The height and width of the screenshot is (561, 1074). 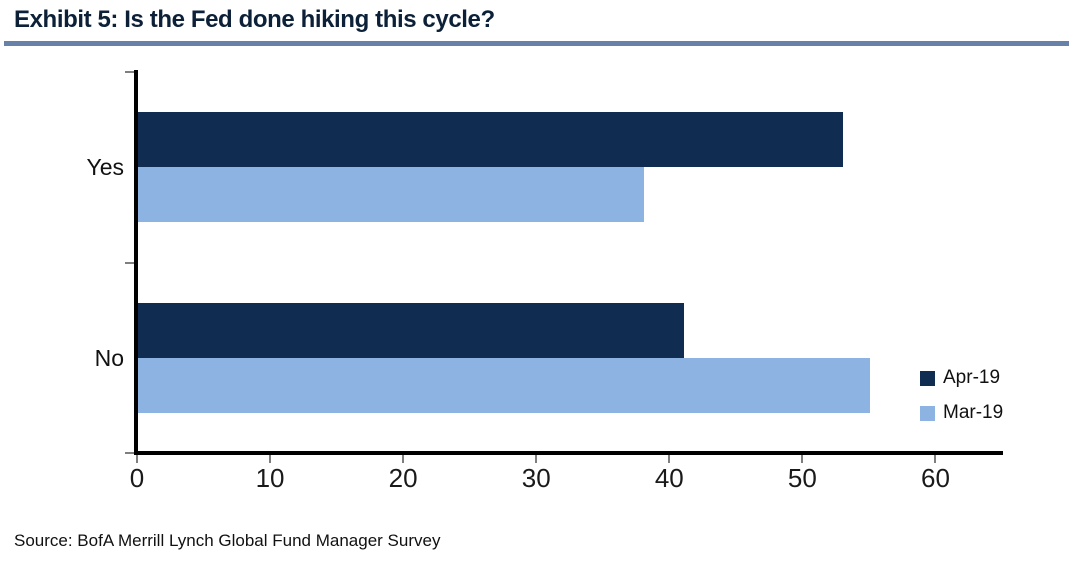 I want to click on x-tick-label-40: 40, so click(x=669, y=478).